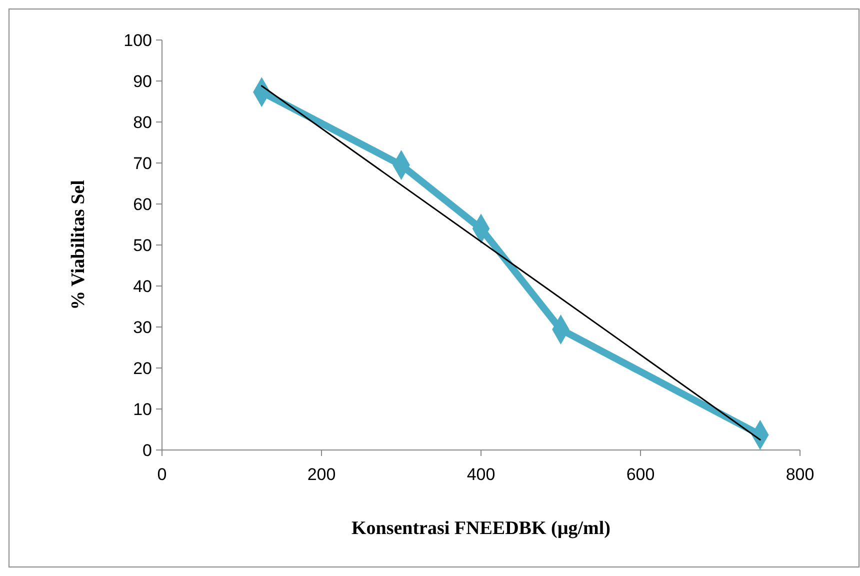  What do you see at coordinates (142, 81) in the screenshot?
I see `y-tick-label: 90` at bounding box center [142, 81].